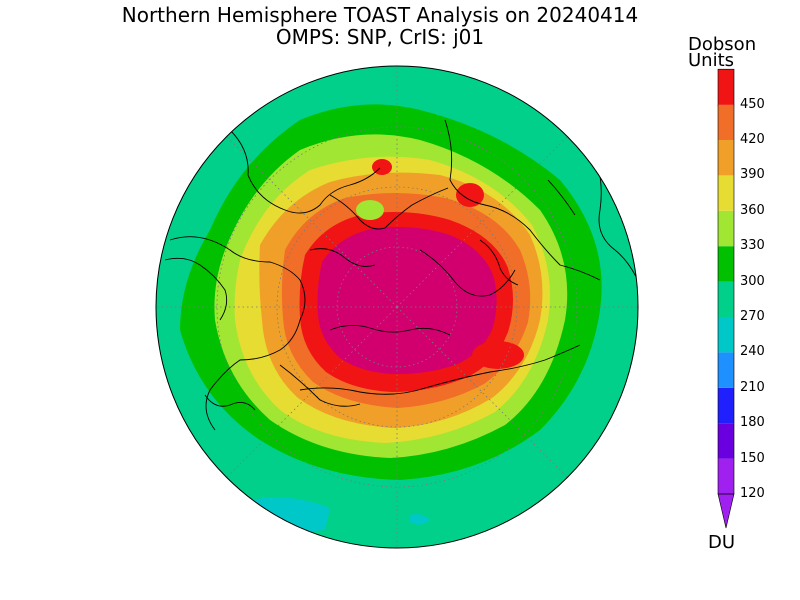 This screenshot has height=600, width=800. I want to click on colorbar-unit-label: DU, so click(722, 542).